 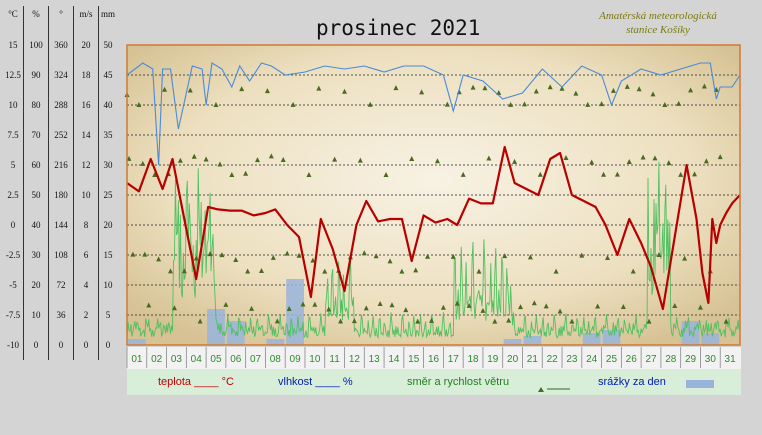 I want to click on tick-label: 90, so click(x=36, y=75).